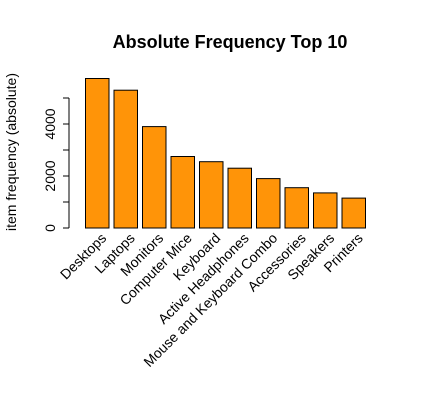 Image resolution: width=422 pixels, height=419 pixels. What do you see at coordinates (50, 123) in the screenshot?
I see `y-tick-label: 4000` at bounding box center [50, 123].